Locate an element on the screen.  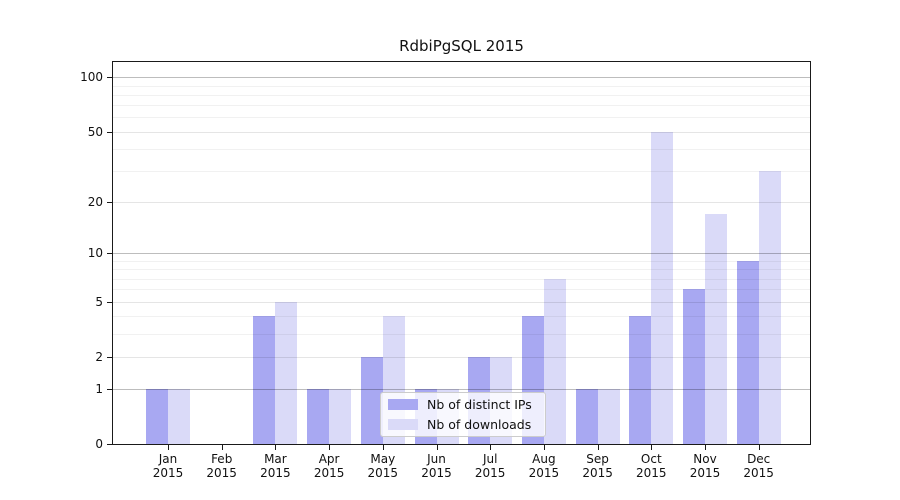
x-tick-label: Mar 2015 is located at coordinates (275, 466).